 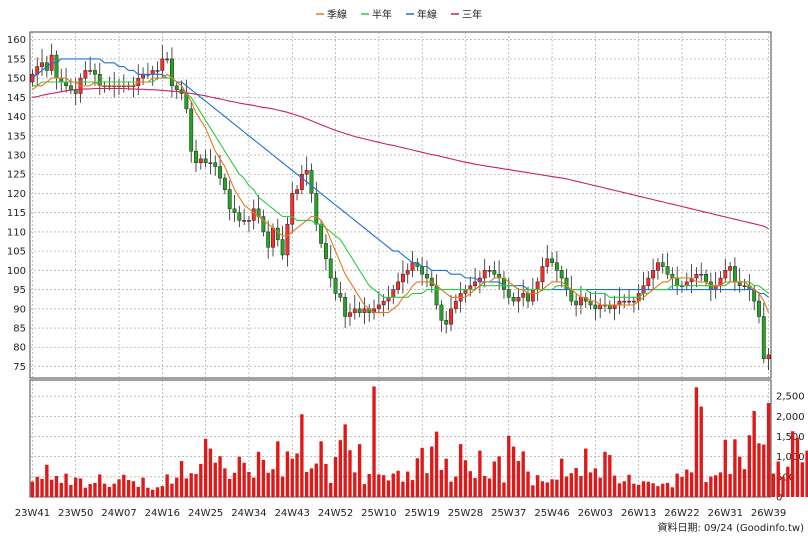 I want to click on price-y-tick-label: 110, so click(x=16, y=232).